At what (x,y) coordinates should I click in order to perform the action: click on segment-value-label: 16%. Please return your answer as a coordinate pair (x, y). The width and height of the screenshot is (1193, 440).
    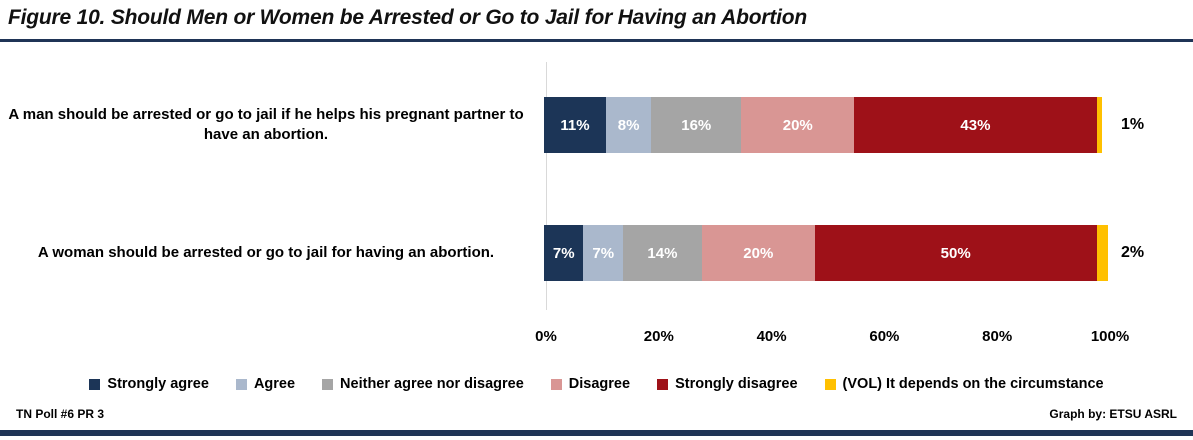
    Looking at the image, I should click on (696, 125).